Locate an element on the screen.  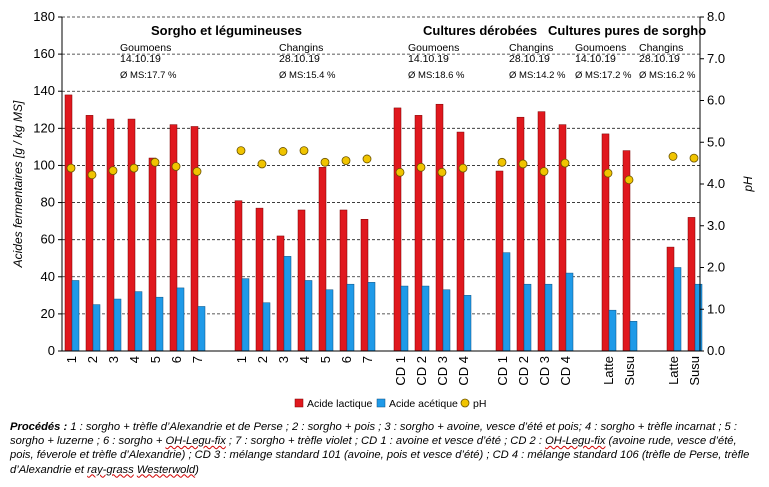
x-tick-label: 7 is located at coordinates (197, 359).